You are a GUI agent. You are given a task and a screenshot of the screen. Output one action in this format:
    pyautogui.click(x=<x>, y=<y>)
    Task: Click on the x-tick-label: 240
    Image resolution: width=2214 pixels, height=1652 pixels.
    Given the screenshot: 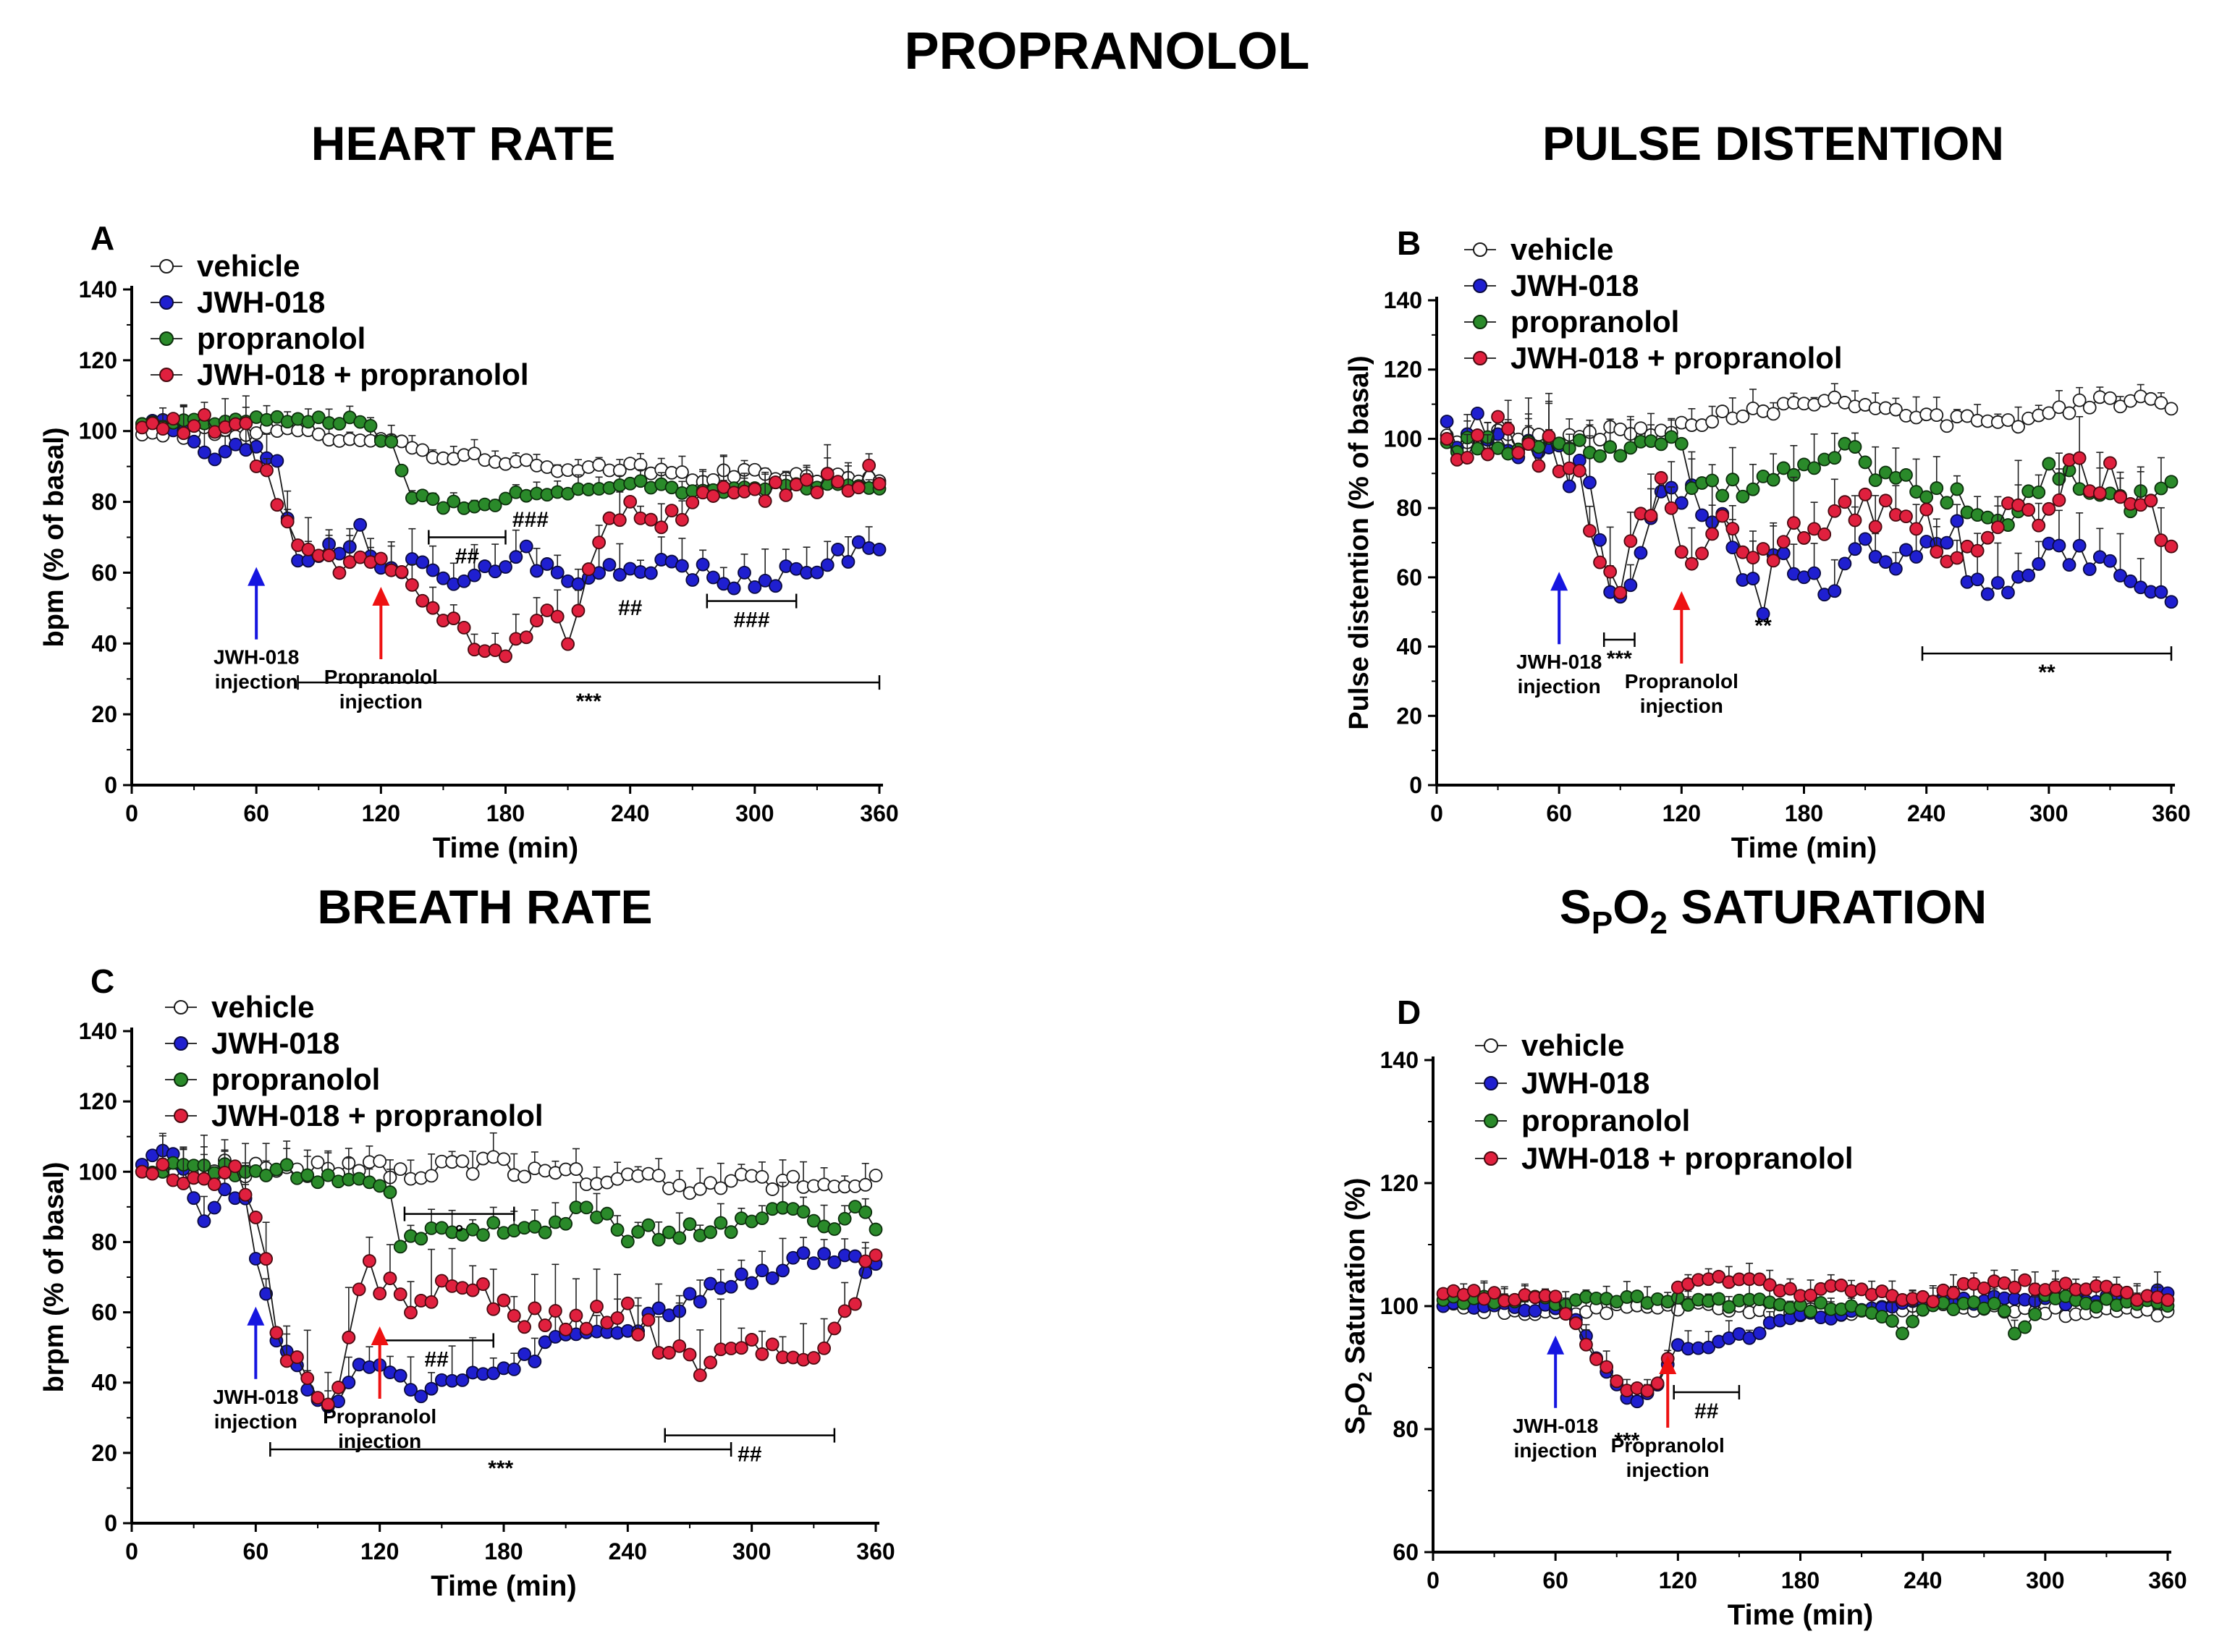 What is the action you would take?
    pyautogui.click(x=1926, y=813)
    